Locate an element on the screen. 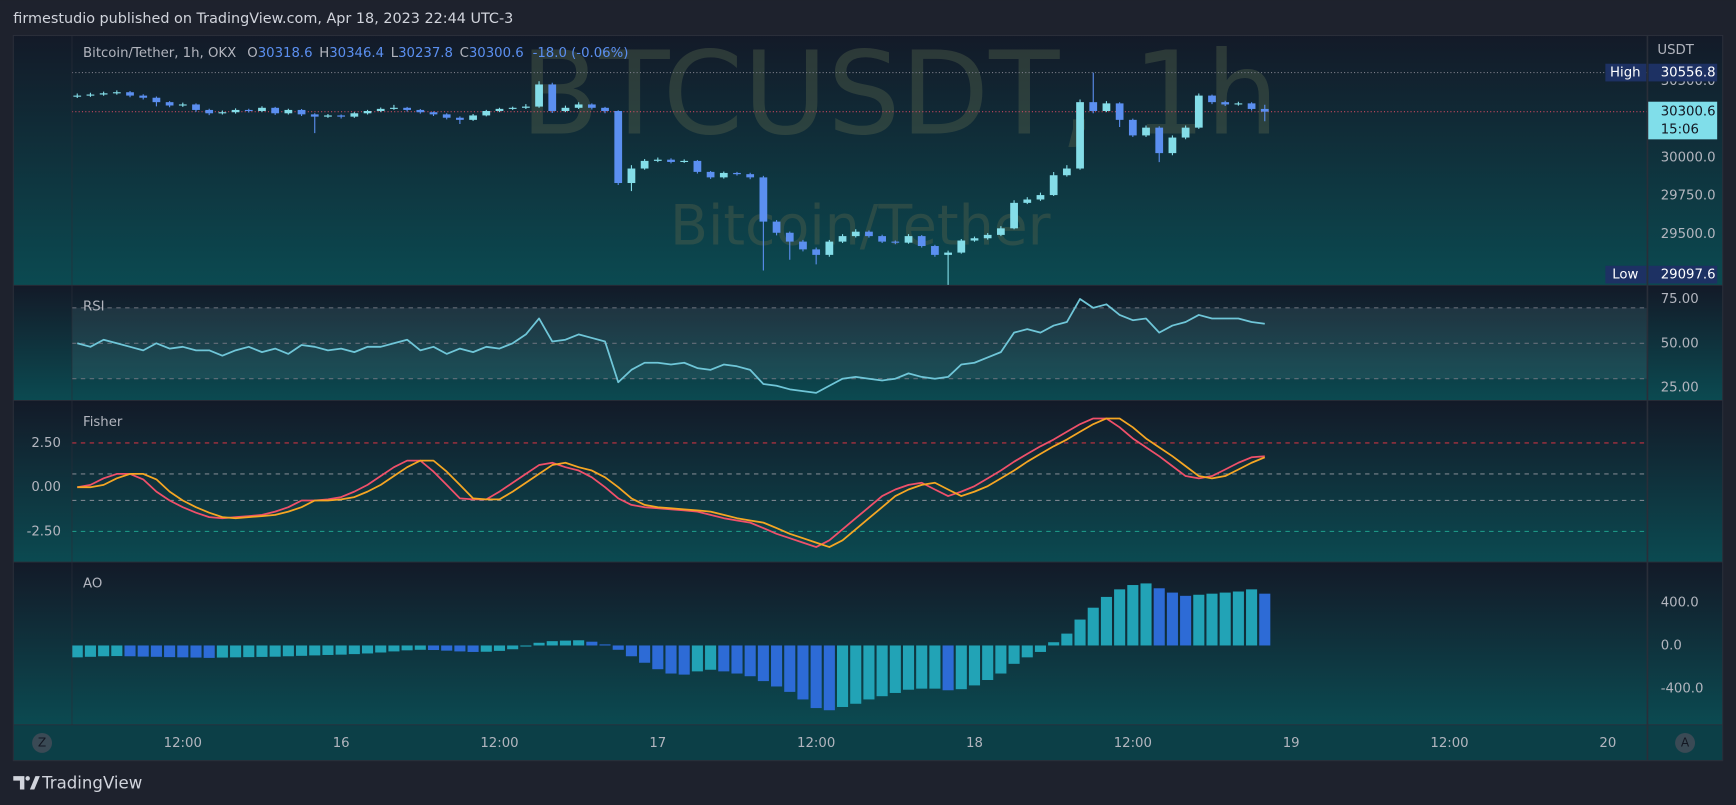 The image size is (1736, 805). pane-title: AO is located at coordinates (92, 584).